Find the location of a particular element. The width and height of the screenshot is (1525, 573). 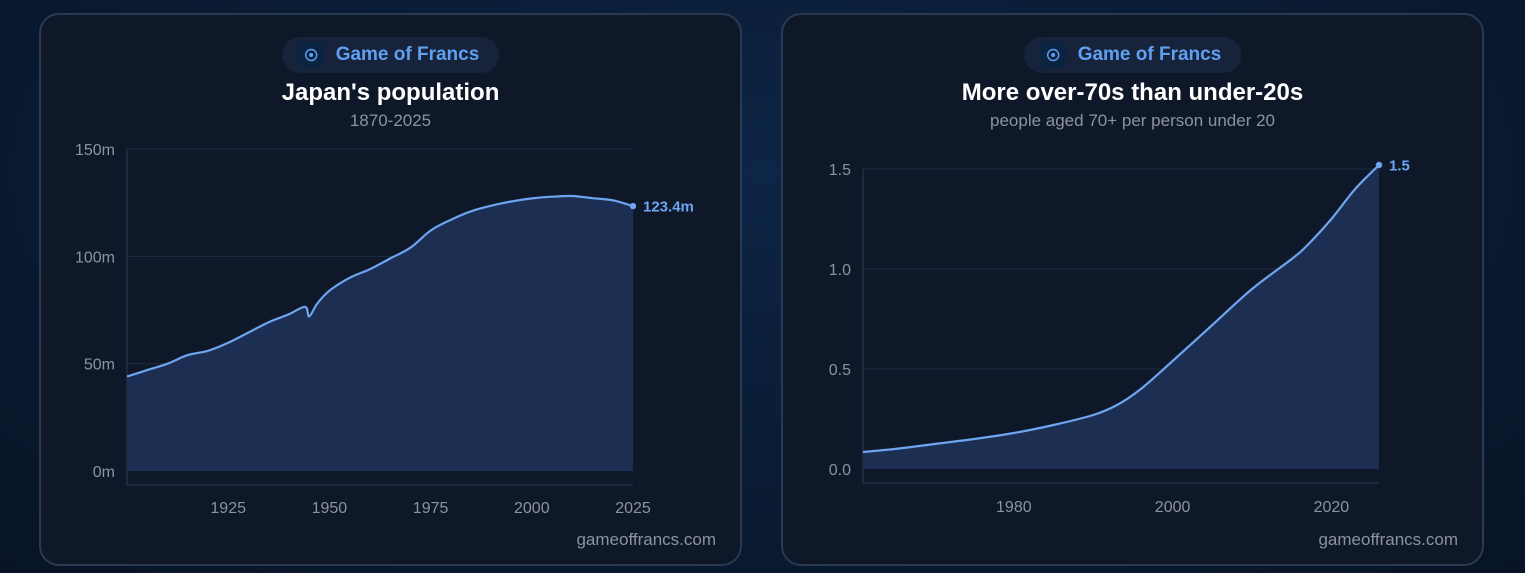

chart-title: Japan's population is located at coordinates (390, 92).